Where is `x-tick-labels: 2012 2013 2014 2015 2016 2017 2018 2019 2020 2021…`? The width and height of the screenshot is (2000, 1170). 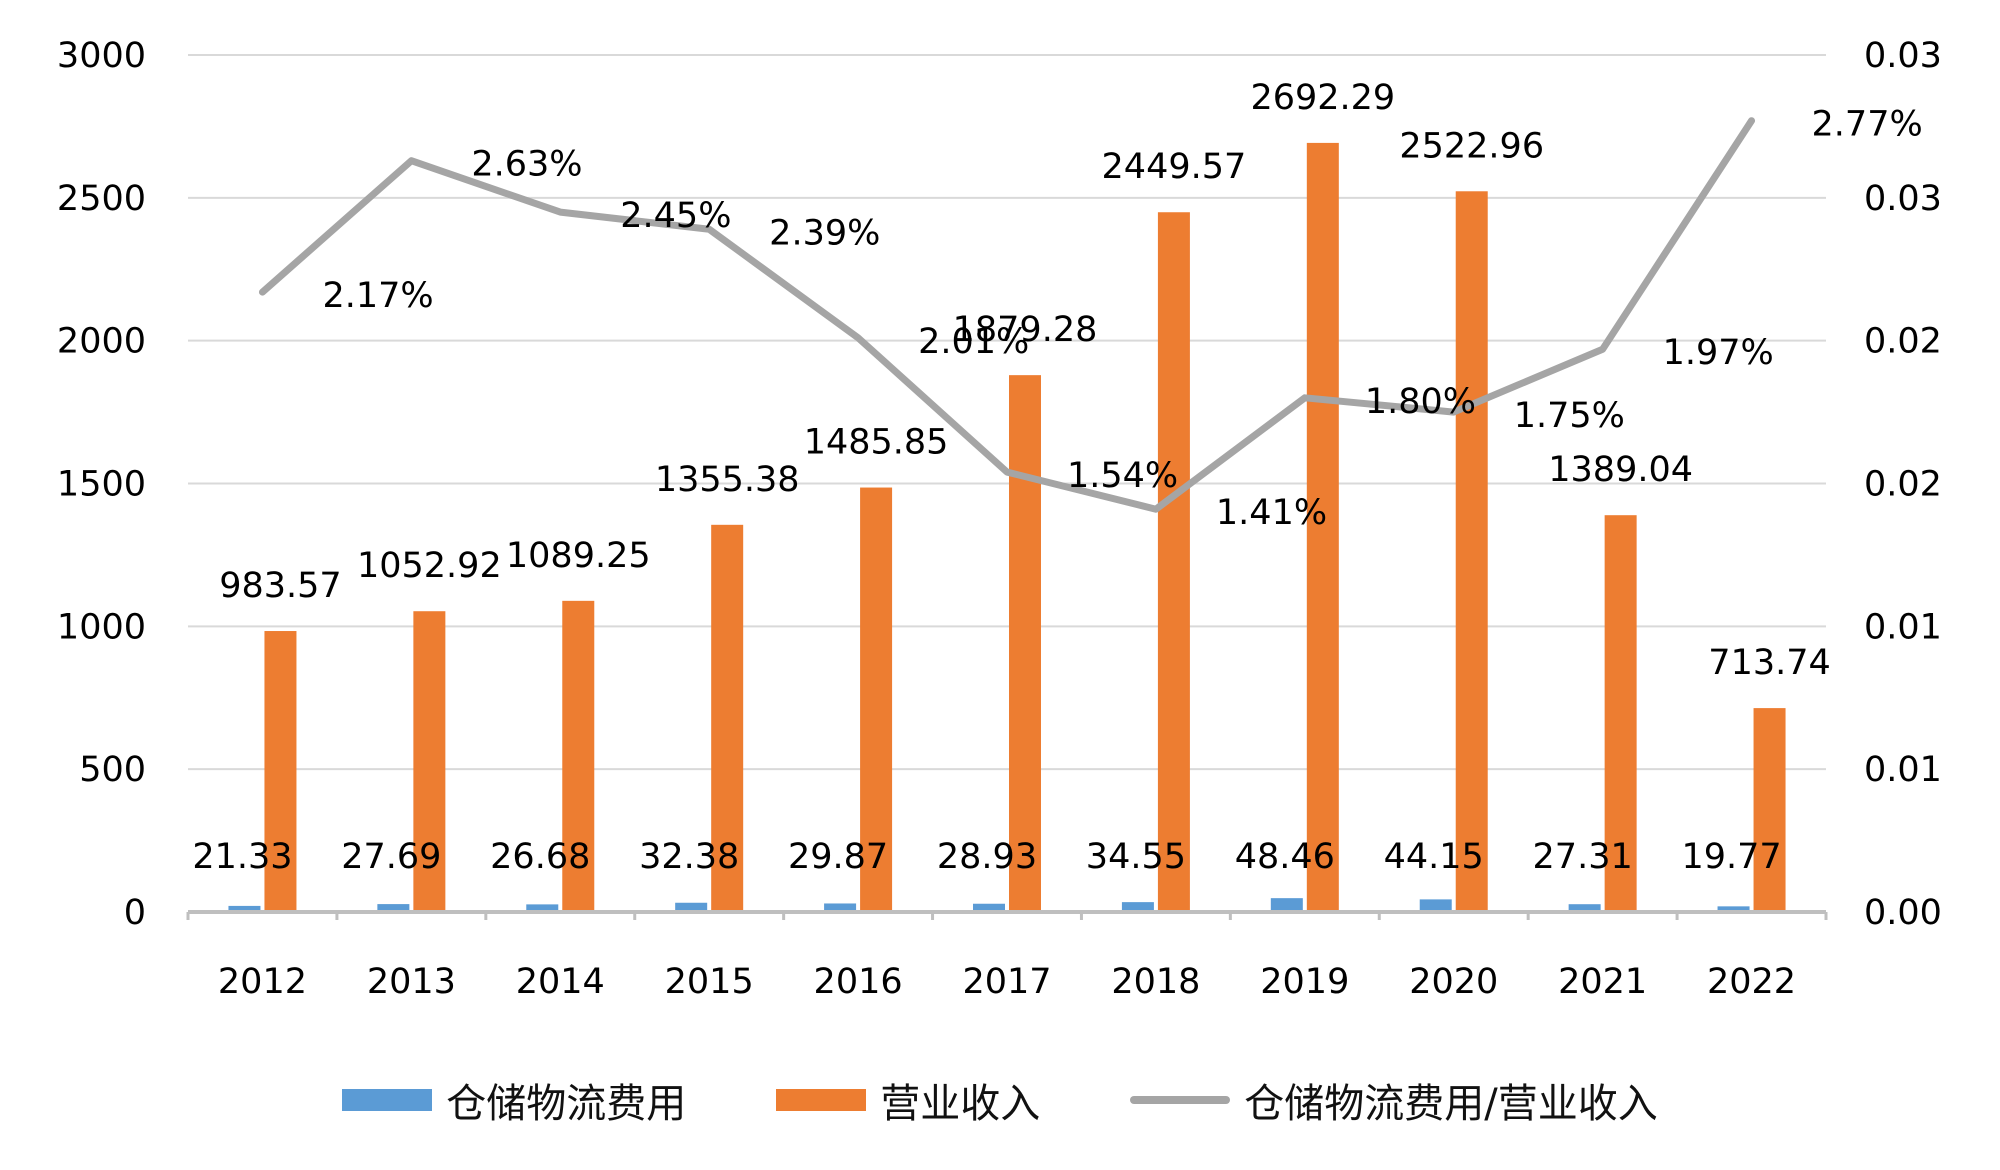 x-tick-labels: 2012 2013 2014 2015 2016 2017 2018 2019 2020 2021… is located at coordinates (1007, 982).